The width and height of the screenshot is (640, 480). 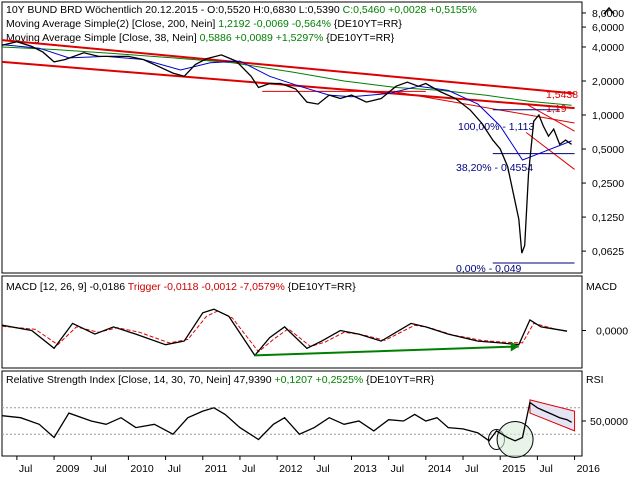 What do you see at coordinates (286, 421) in the screenshot?
I see `rsi-line` at bounding box center [286, 421].